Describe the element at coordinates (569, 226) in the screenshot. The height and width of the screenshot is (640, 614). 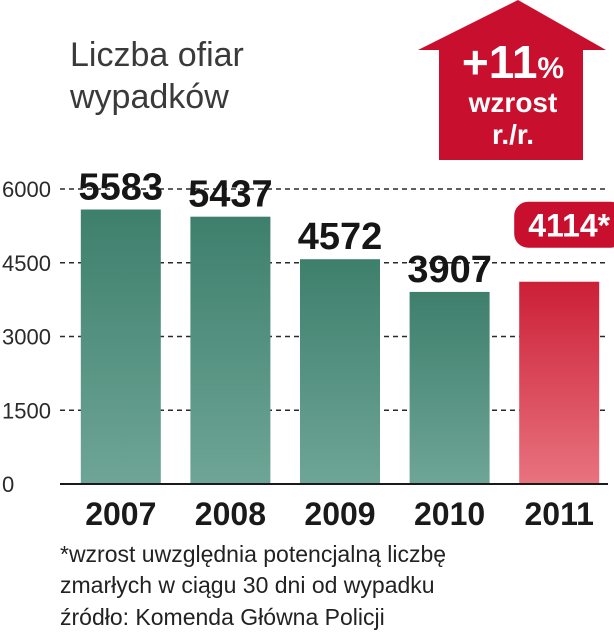
I see `data-label: 4114*` at that location.